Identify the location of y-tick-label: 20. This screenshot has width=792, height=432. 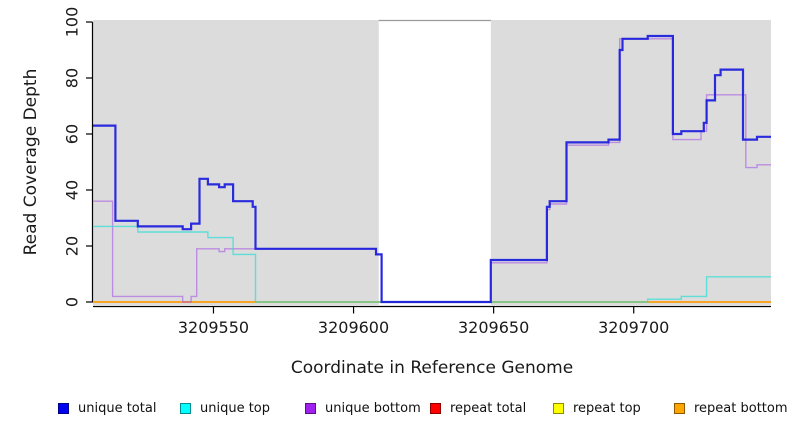
(72, 246).